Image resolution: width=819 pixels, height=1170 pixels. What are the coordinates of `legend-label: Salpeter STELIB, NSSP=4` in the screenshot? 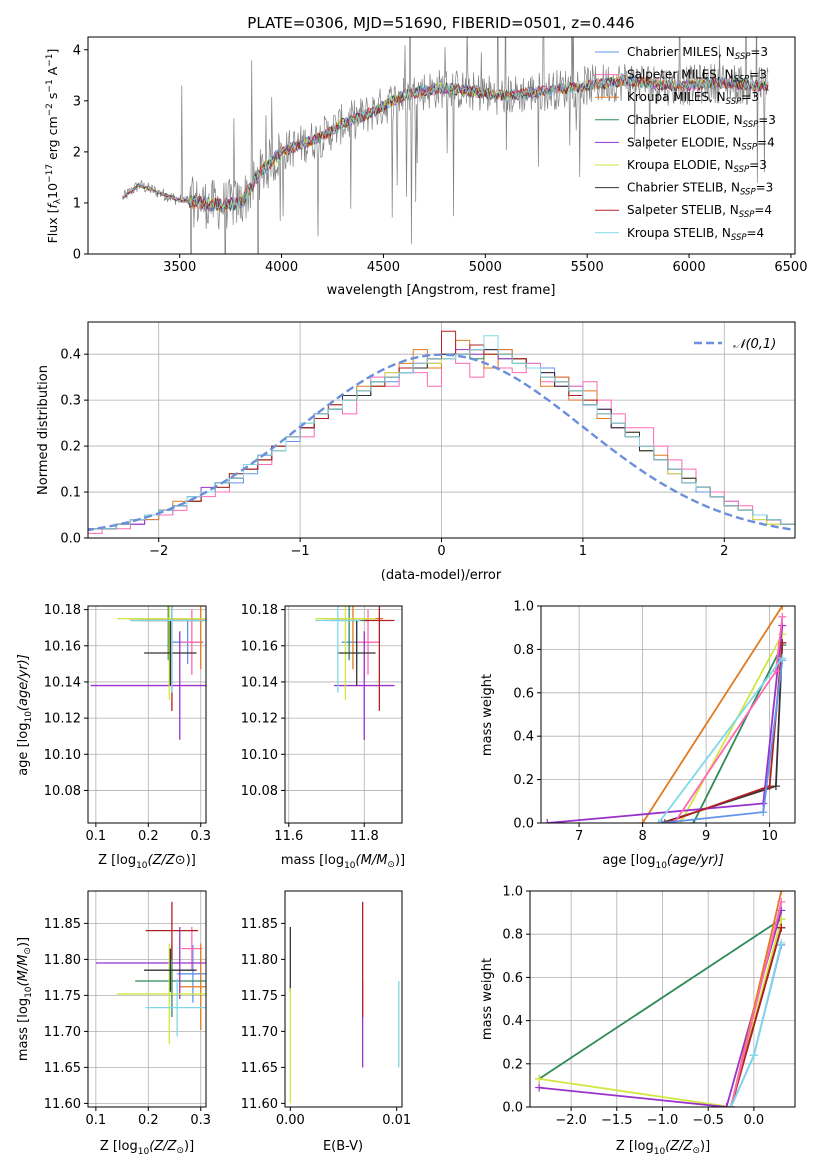 It's located at (699, 211).